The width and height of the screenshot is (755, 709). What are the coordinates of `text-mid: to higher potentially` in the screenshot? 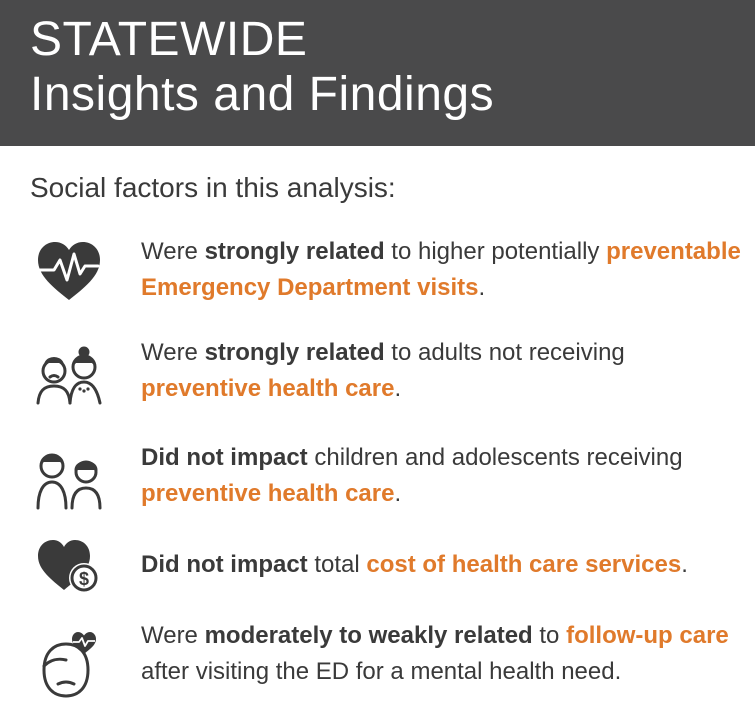 It's located at (495, 251).